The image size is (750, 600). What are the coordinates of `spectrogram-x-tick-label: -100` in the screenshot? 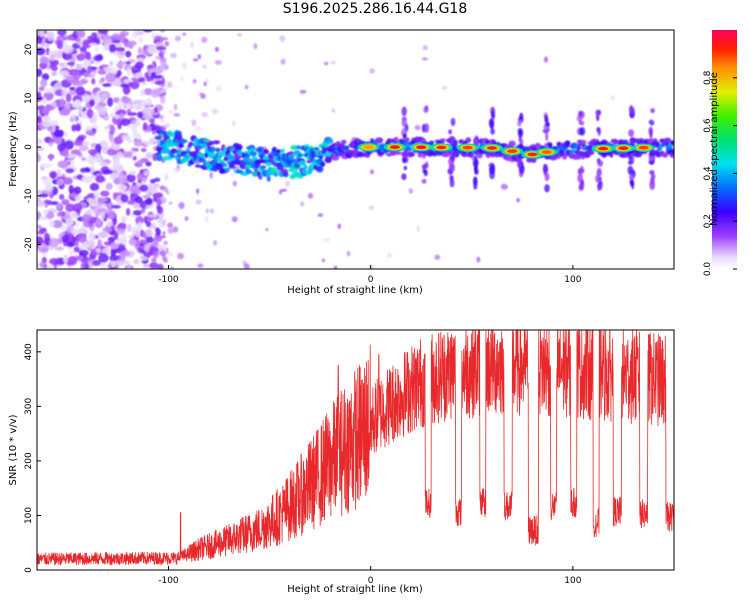 It's located at (168, 280).